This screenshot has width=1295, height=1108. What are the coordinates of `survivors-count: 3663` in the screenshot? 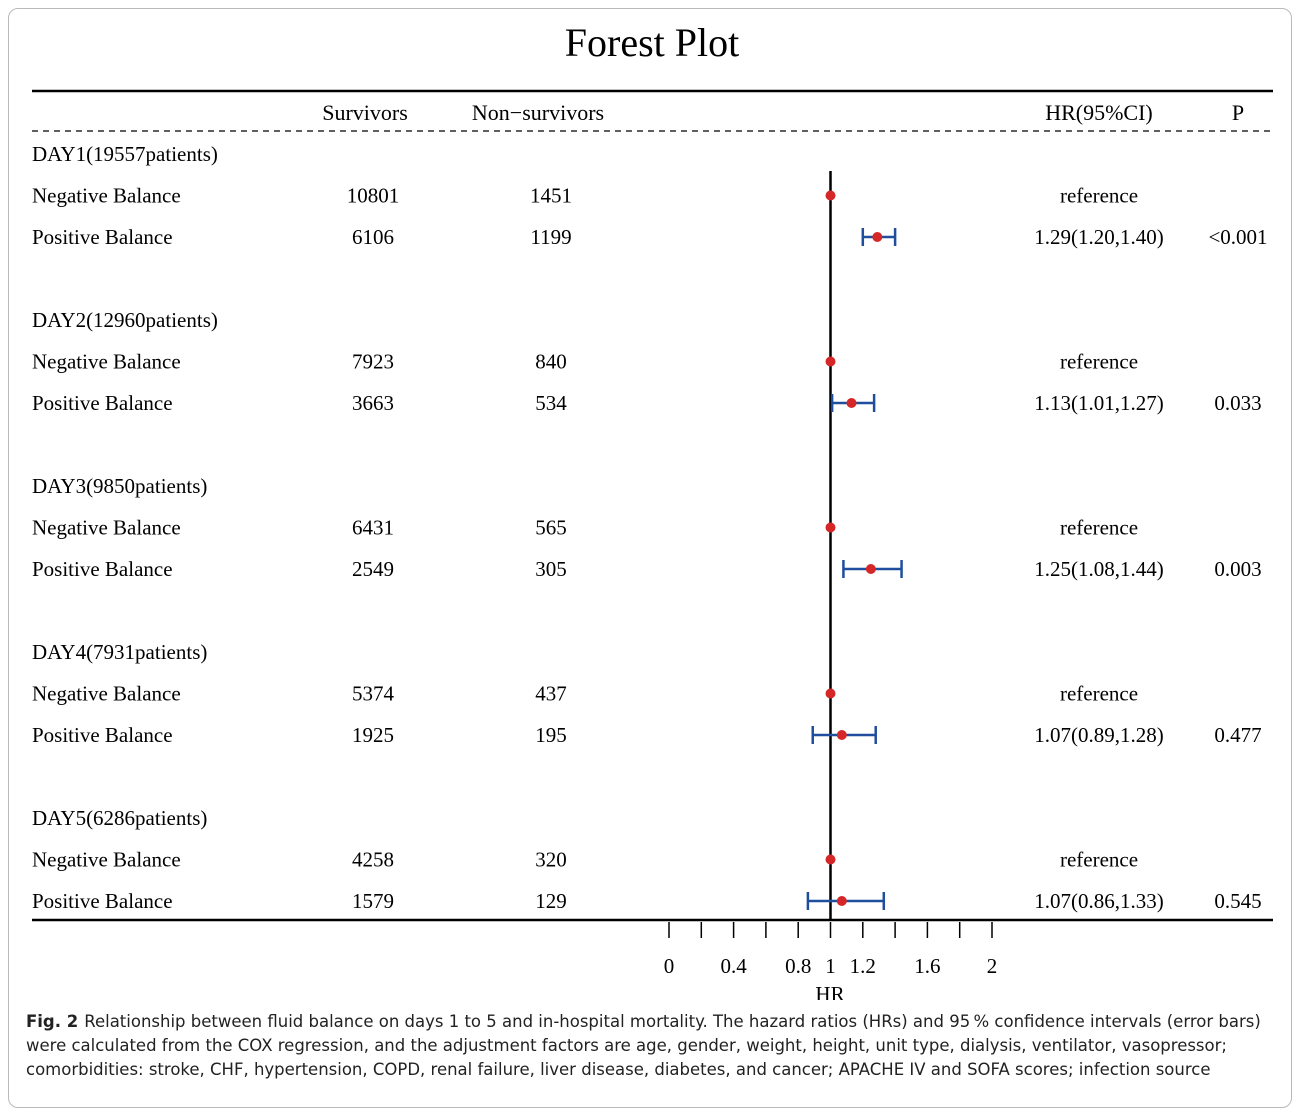 It's located at (373, 403).